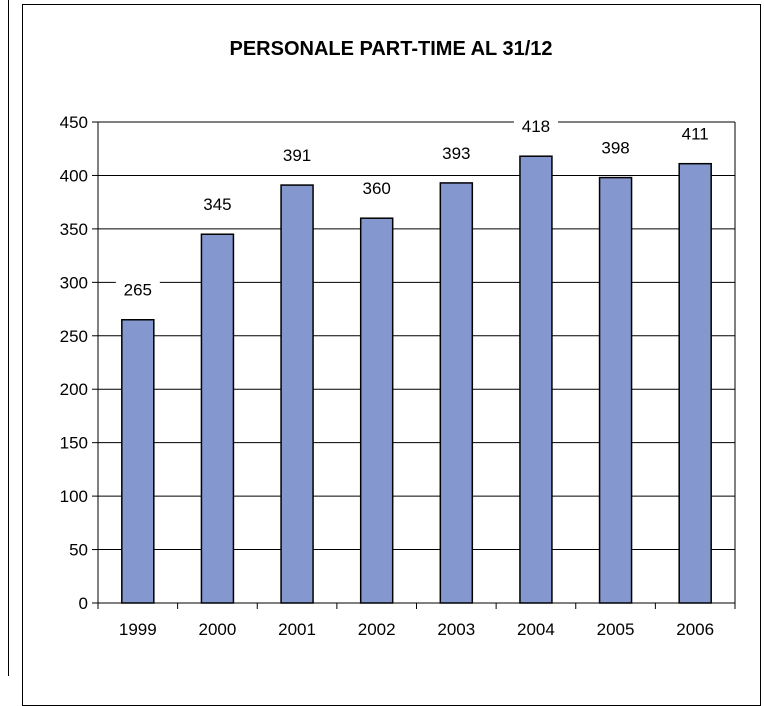 The width and height of the screenshot is (764, 706). What do you see at coordinates (456, 393) in the screenshot?
I see `bar-2003` at bounding box center [456, 393].